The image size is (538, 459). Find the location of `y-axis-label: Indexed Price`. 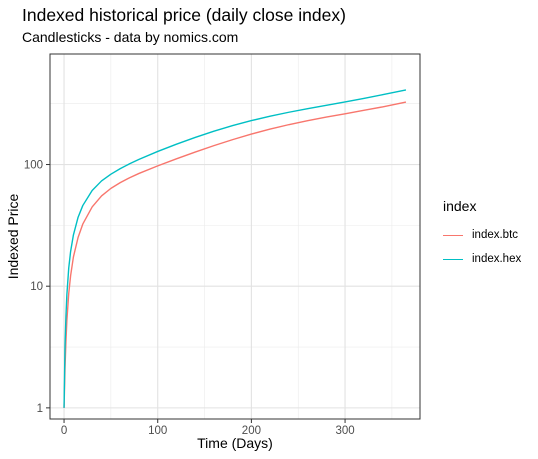

y-axis-label: Indexed Price is located at coordinates (13, 236).